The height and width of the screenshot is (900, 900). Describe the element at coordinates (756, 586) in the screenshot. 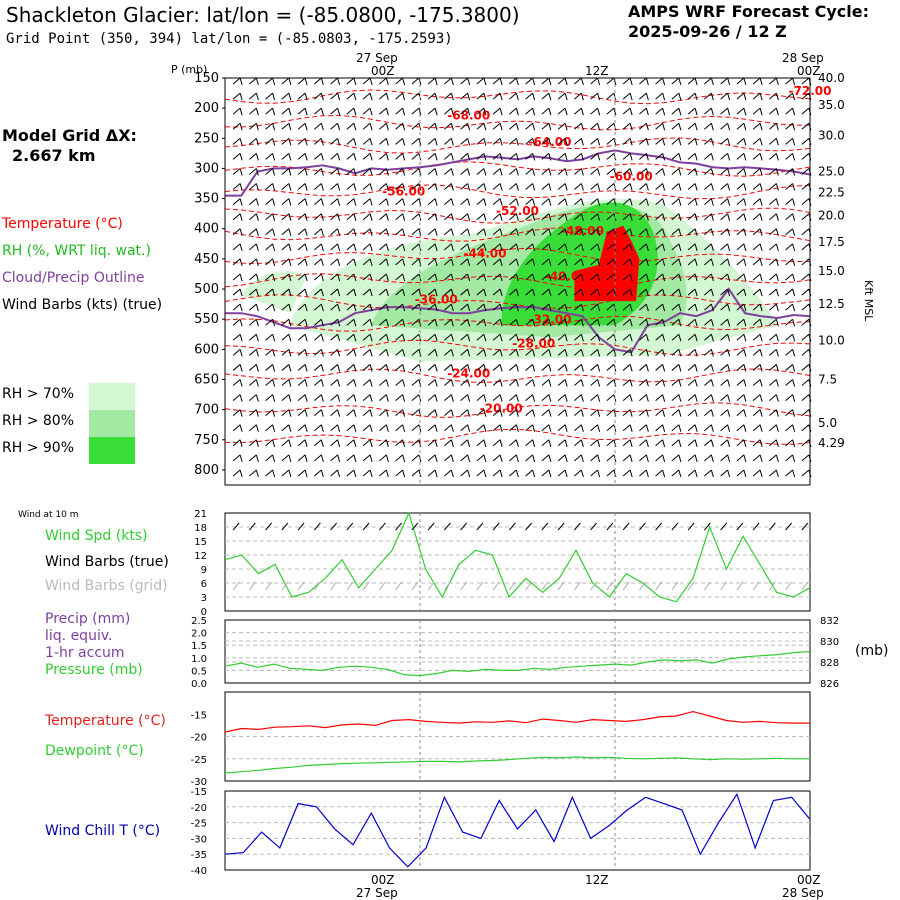

I see `surface-wind-barb-grid` at that location.